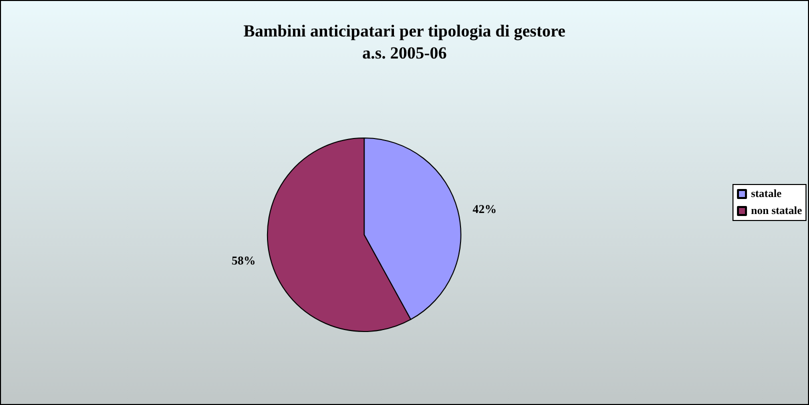  I want to click on legend-label: statale, so click(766, 194).